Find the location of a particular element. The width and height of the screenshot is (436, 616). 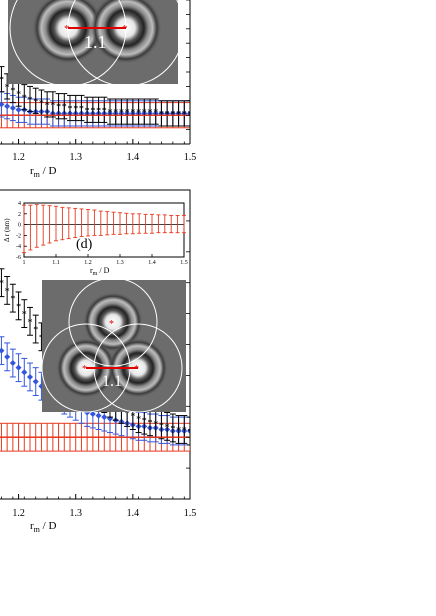

inset-x-tick-label: 1.4 is located at coordinates (152, 263).